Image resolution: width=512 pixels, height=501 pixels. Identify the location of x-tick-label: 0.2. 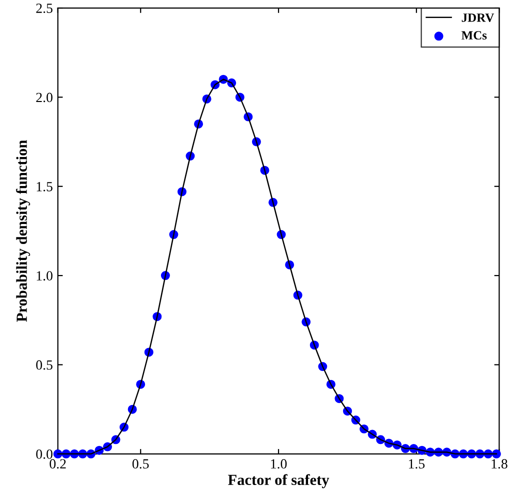
(58, 464).